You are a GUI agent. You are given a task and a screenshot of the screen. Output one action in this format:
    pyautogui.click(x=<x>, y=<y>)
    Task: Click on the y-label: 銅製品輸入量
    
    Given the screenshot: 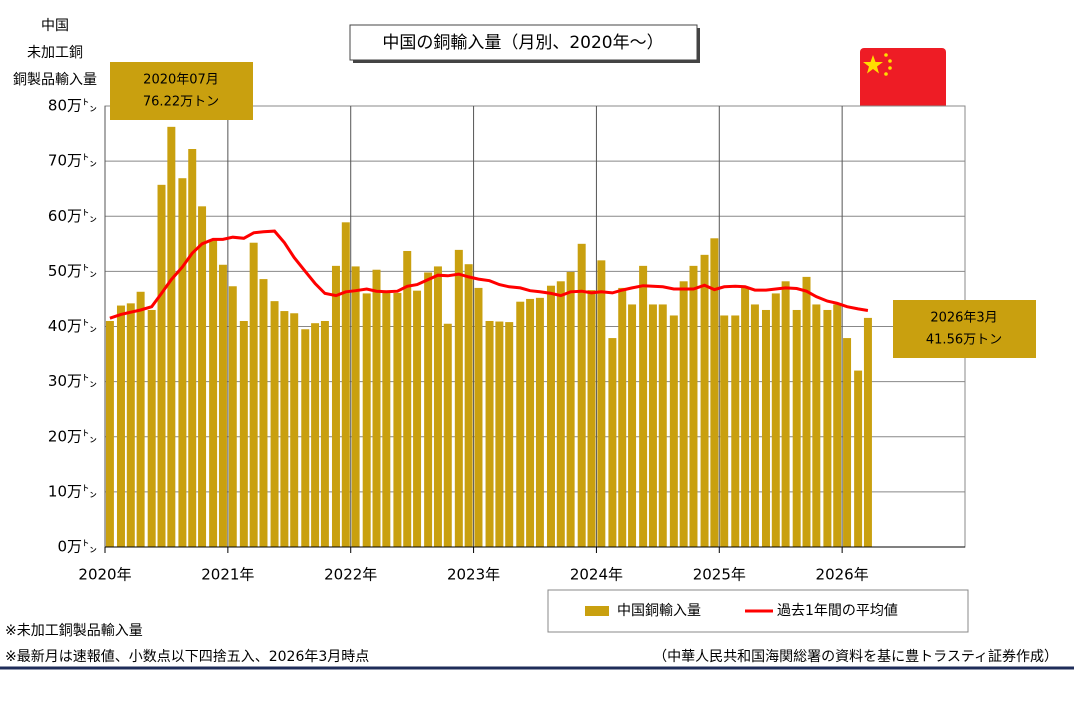 What is the action you would take?
    pyautogui.click(x=55, y=80)
    